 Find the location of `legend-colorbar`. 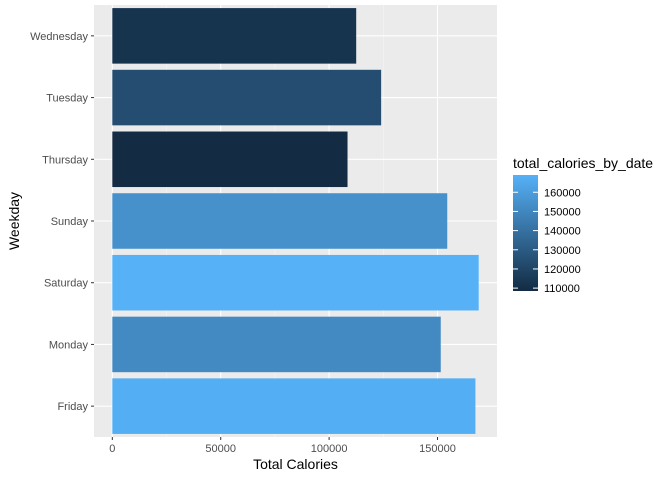

legend-colorbar is located at coordinates (525, 233).